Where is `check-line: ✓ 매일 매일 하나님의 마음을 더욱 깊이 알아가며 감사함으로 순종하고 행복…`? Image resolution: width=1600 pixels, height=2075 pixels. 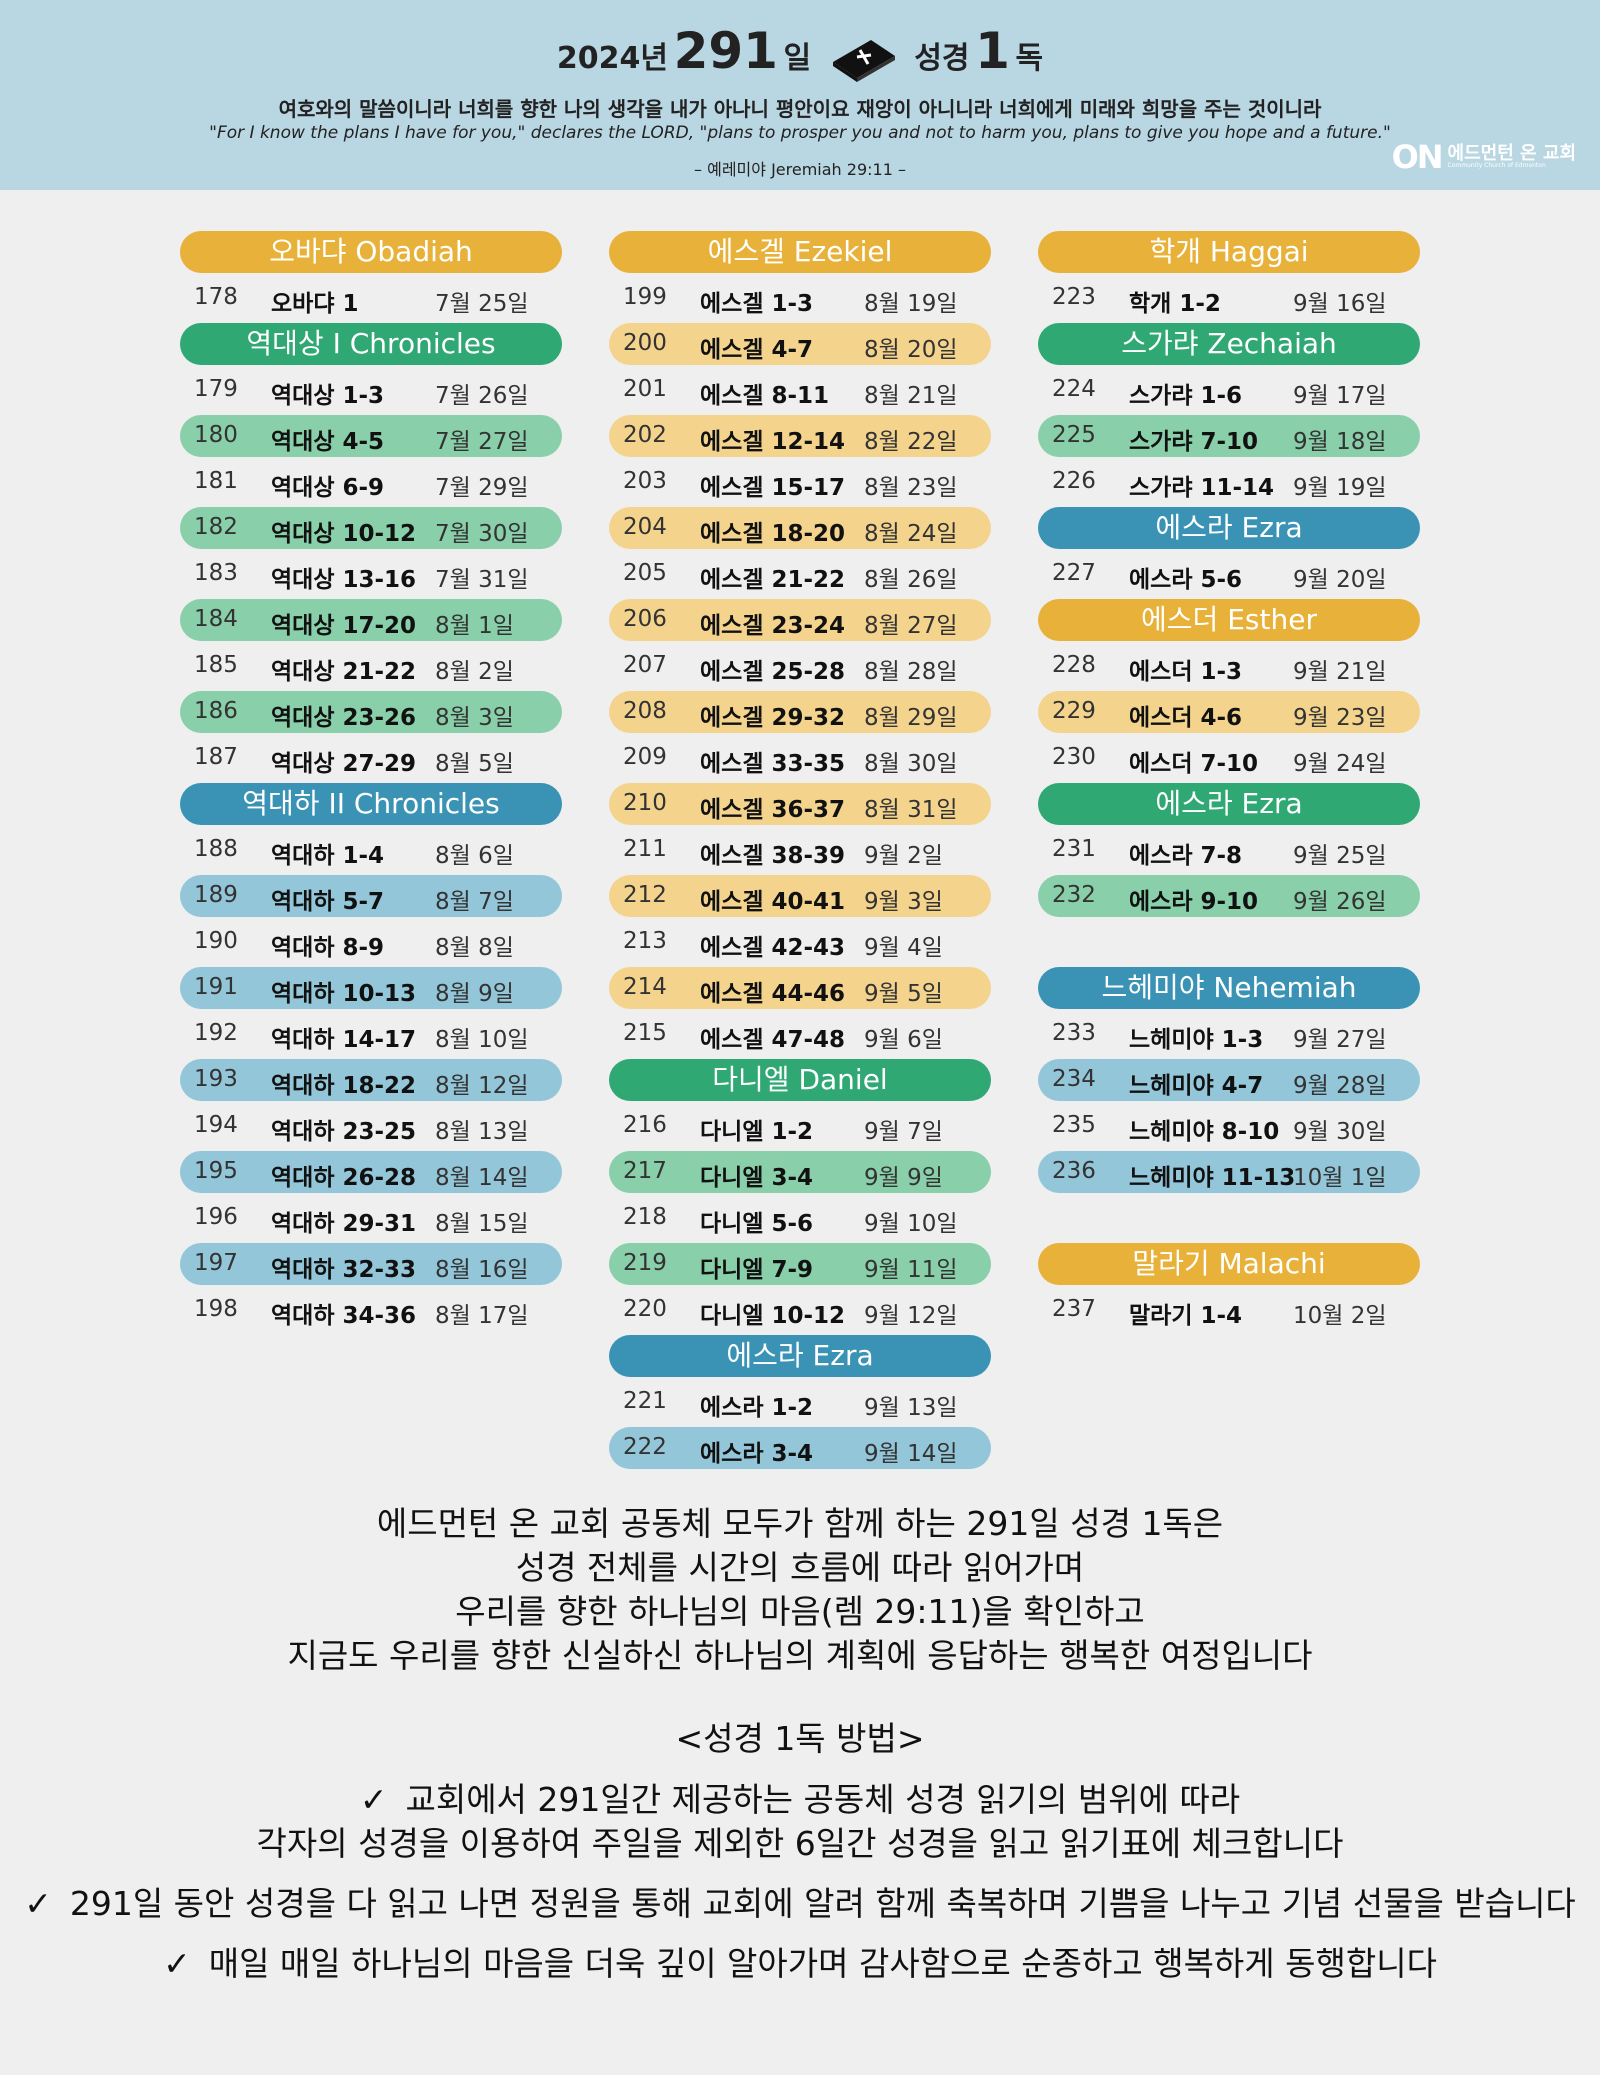 check-line: ✓ 매일 매일 하나님의 마음을 더욱 깊이 알아가며 감사함으로 순종하고 행복… is located at coordinates (800, 1964).